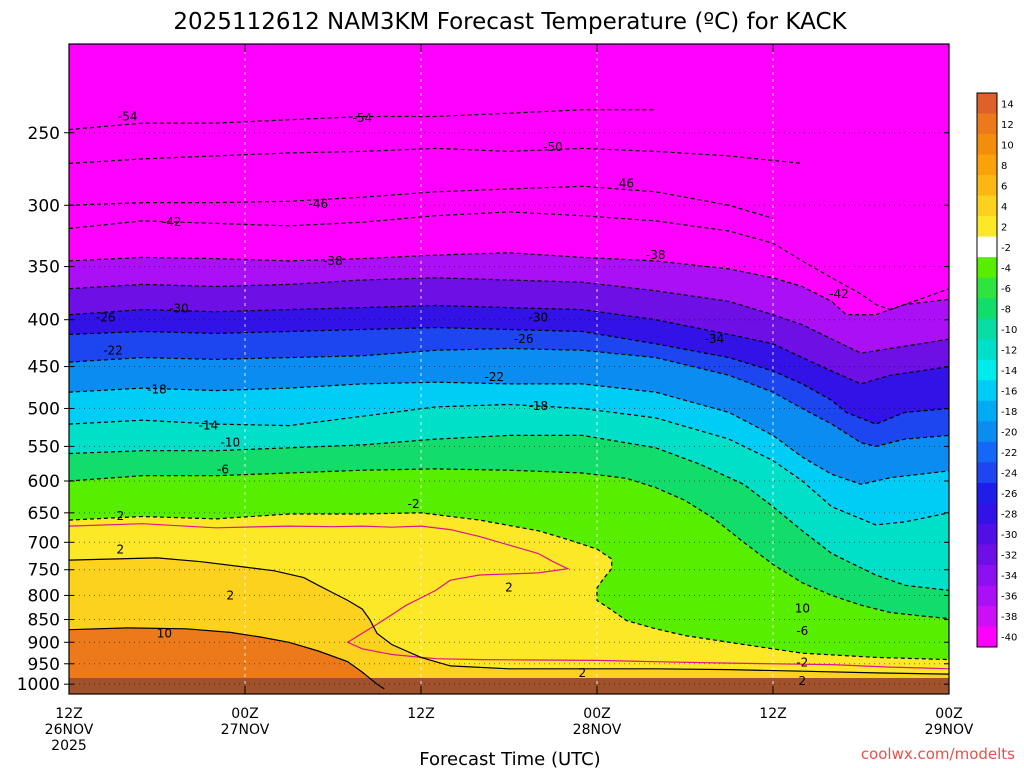 This screenshot has height=768, width=1024. I want to click on isotherm-label: -26, so click(524, 339).